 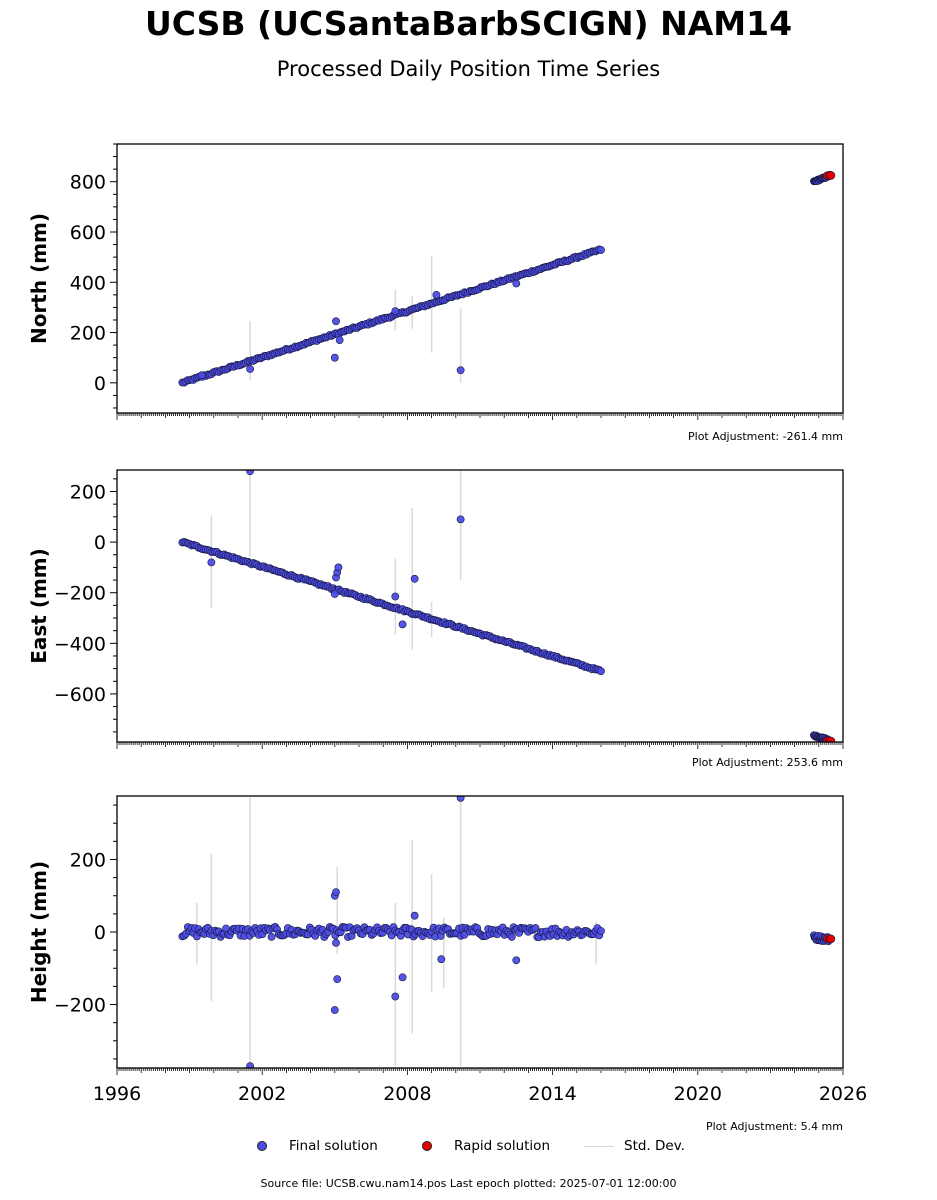 What do you see at coordinates (767, 762) in the screenshot?
I see `plot-adjustment-note: Plot Adjustment: 253.6 mm` at bounding box center [767, 762].